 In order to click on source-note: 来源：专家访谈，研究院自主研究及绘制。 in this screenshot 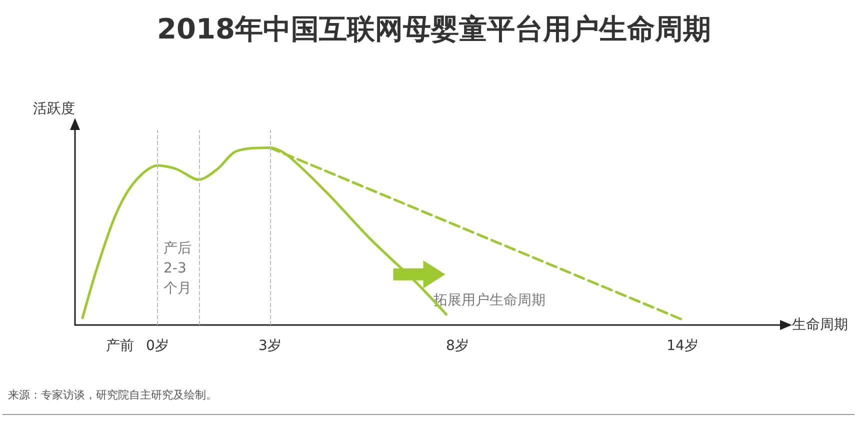, I will do `click(112, 395)`.